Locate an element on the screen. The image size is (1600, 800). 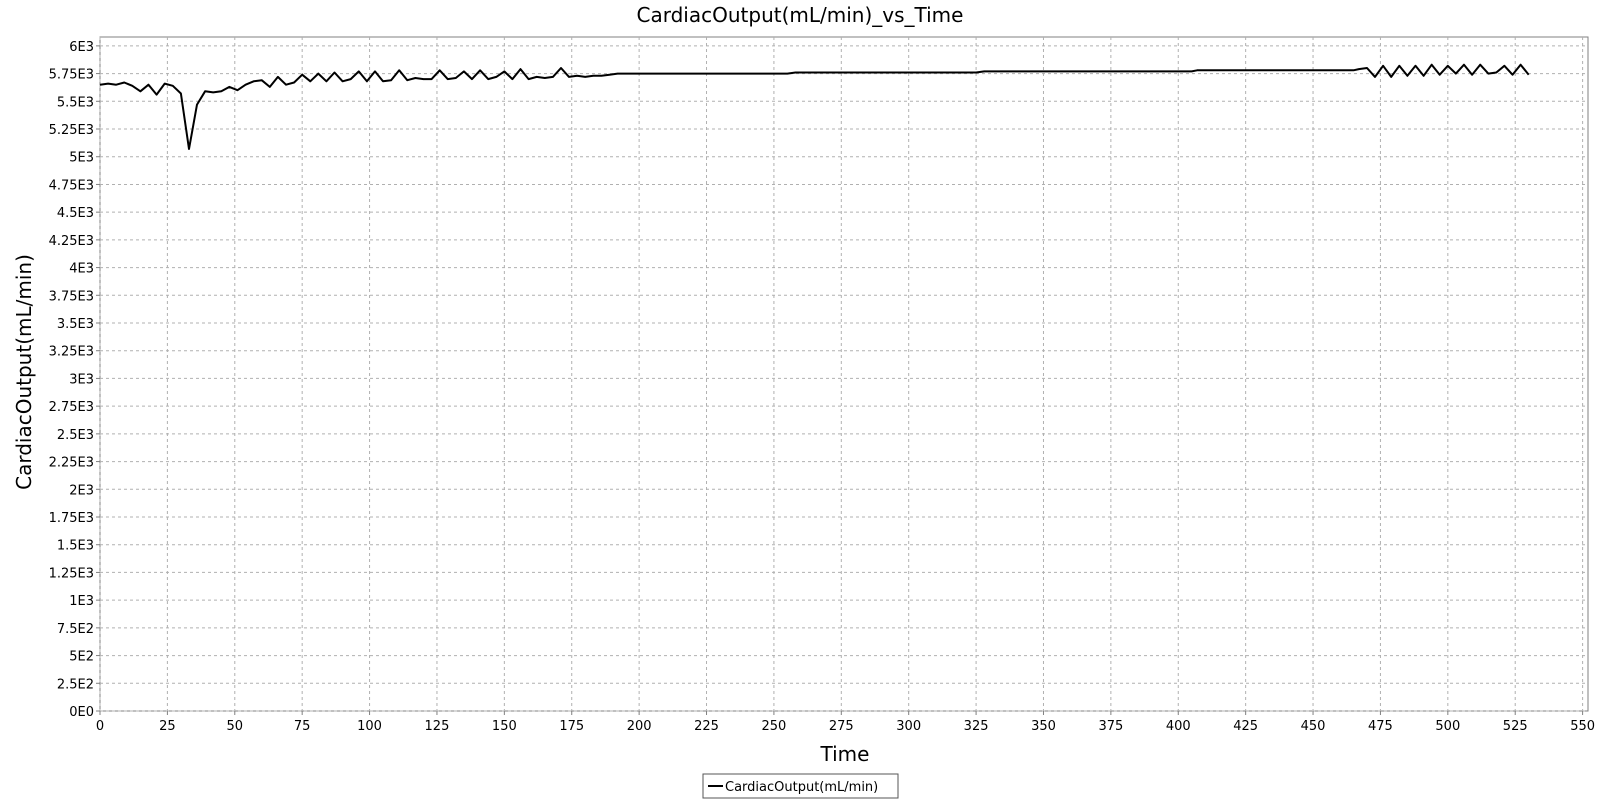
x-tick-label: 400 is located at coordinates (1178, 726).